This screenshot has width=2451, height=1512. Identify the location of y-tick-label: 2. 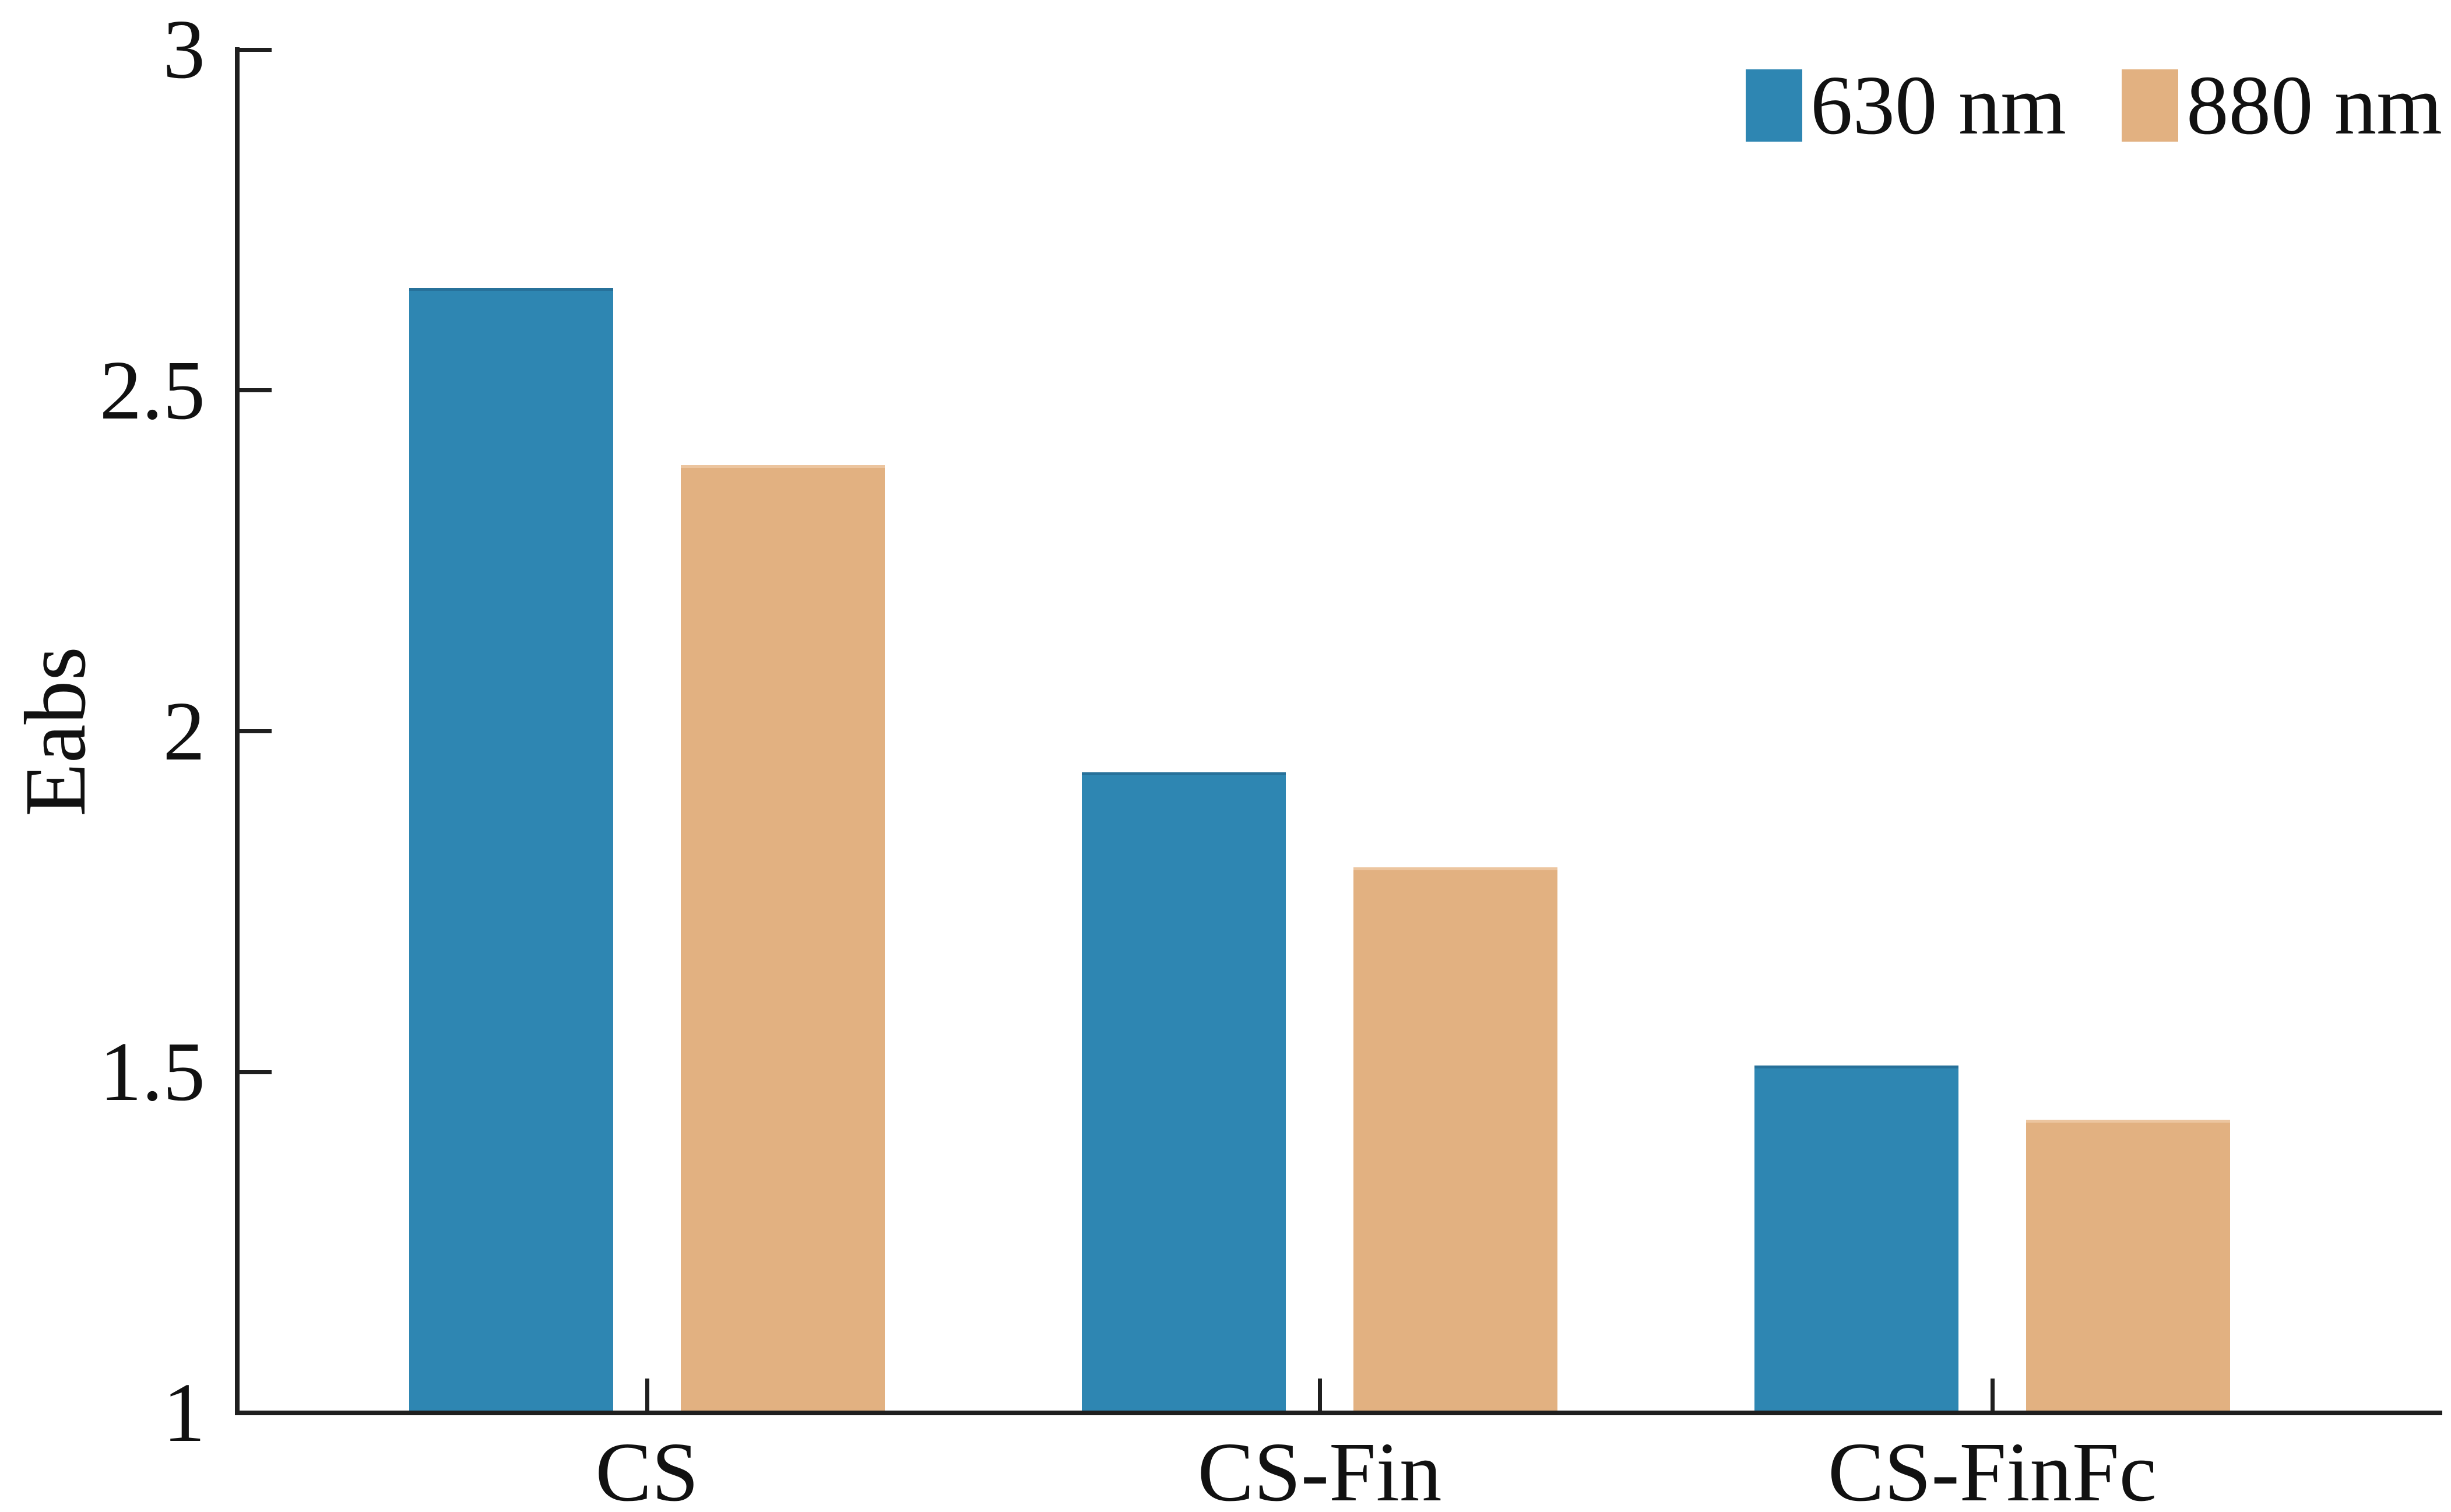
(184, 731).